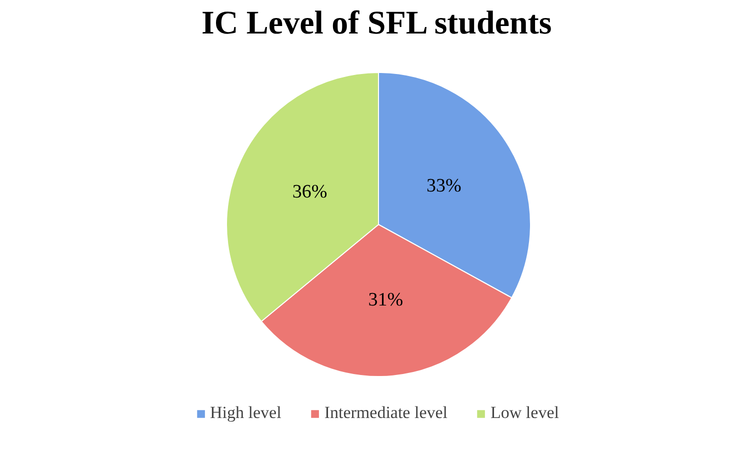  I want to click on chart-title: IC Level of SFL students, so click(376, 24).